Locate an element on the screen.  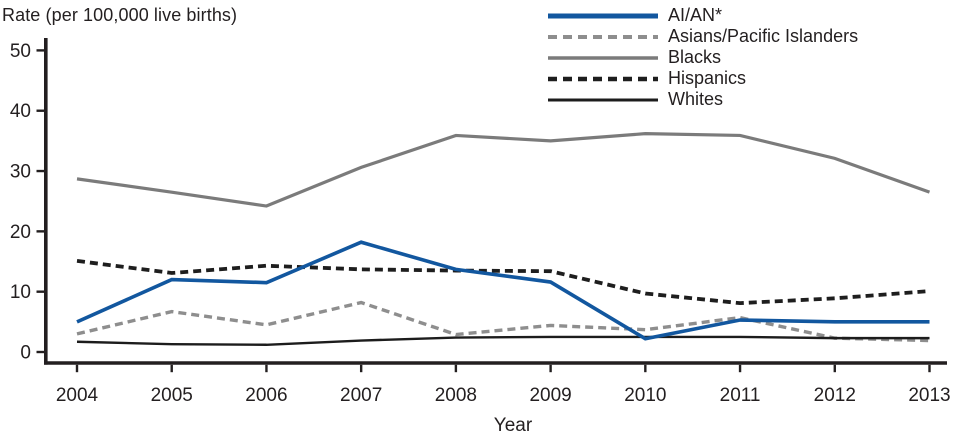
x-tick-label: 2010 is located at coordinates (645, 395).